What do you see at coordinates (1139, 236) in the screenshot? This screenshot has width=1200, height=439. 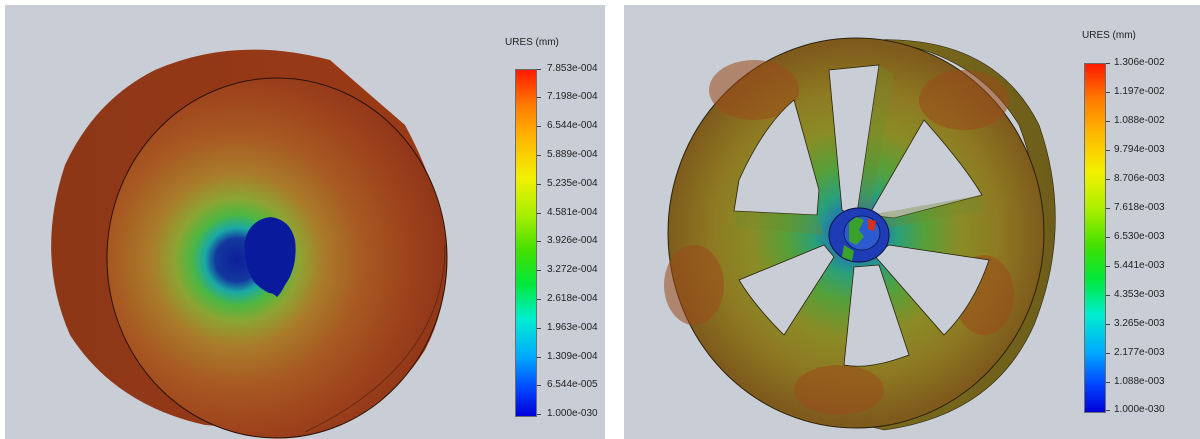 I see `legend-value: 6.530e-003` at bounding box center [1139, 236].